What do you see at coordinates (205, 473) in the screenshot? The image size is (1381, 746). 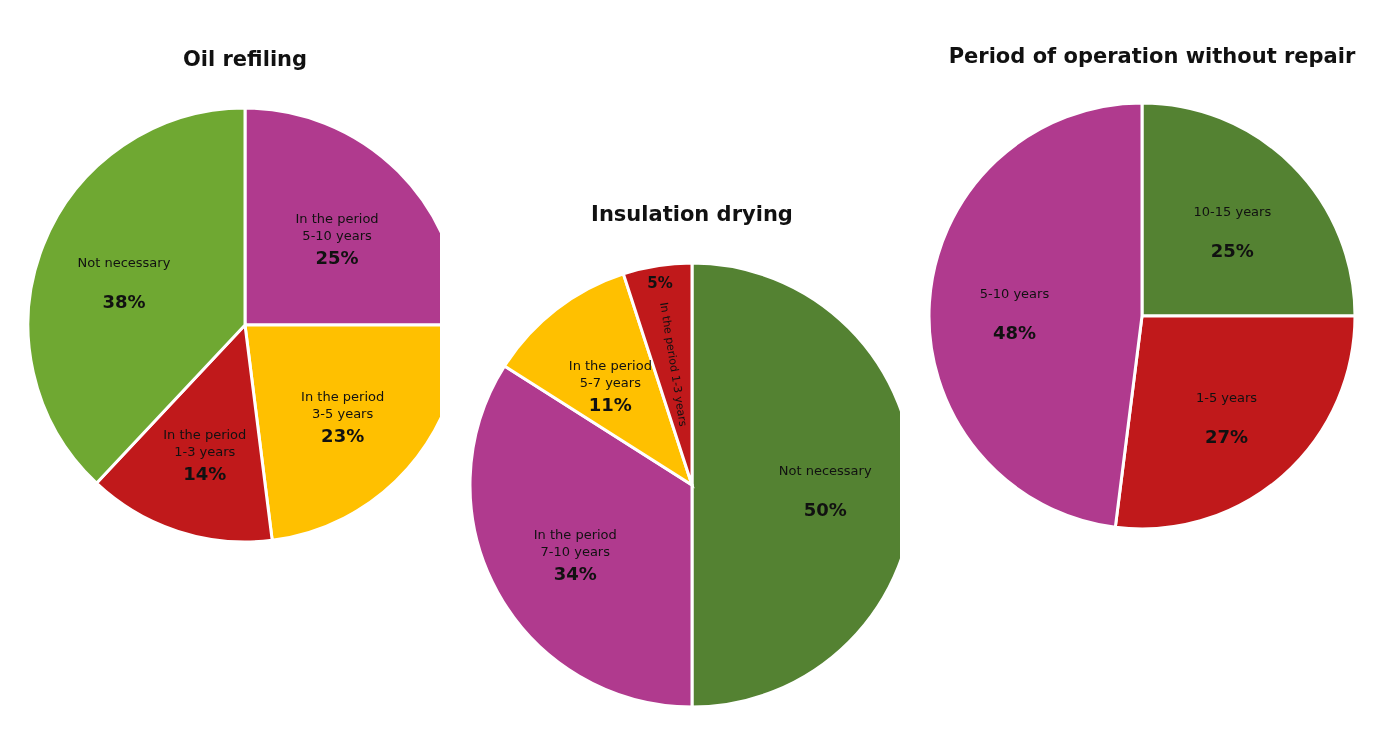 I see `data-label: 14%` at bounding box center [205, 473].